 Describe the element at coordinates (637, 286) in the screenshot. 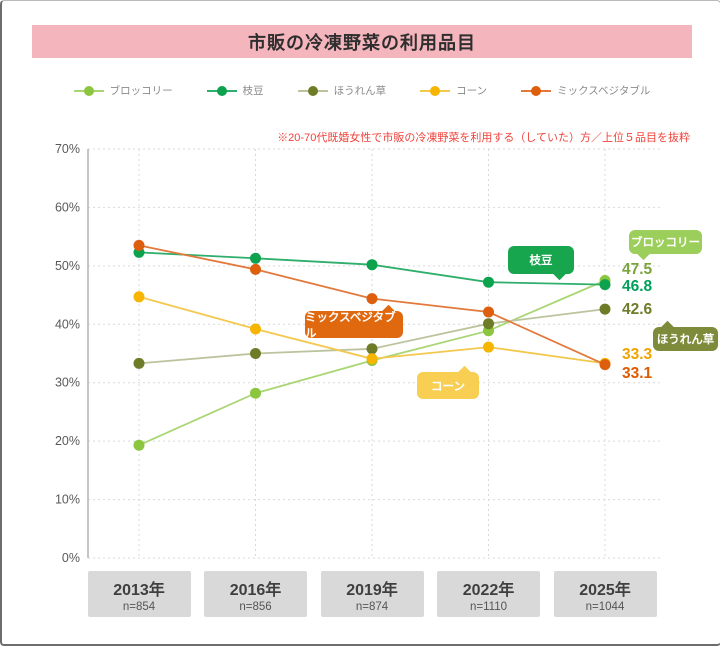

I see `end-value-label: 46.8` at that location.